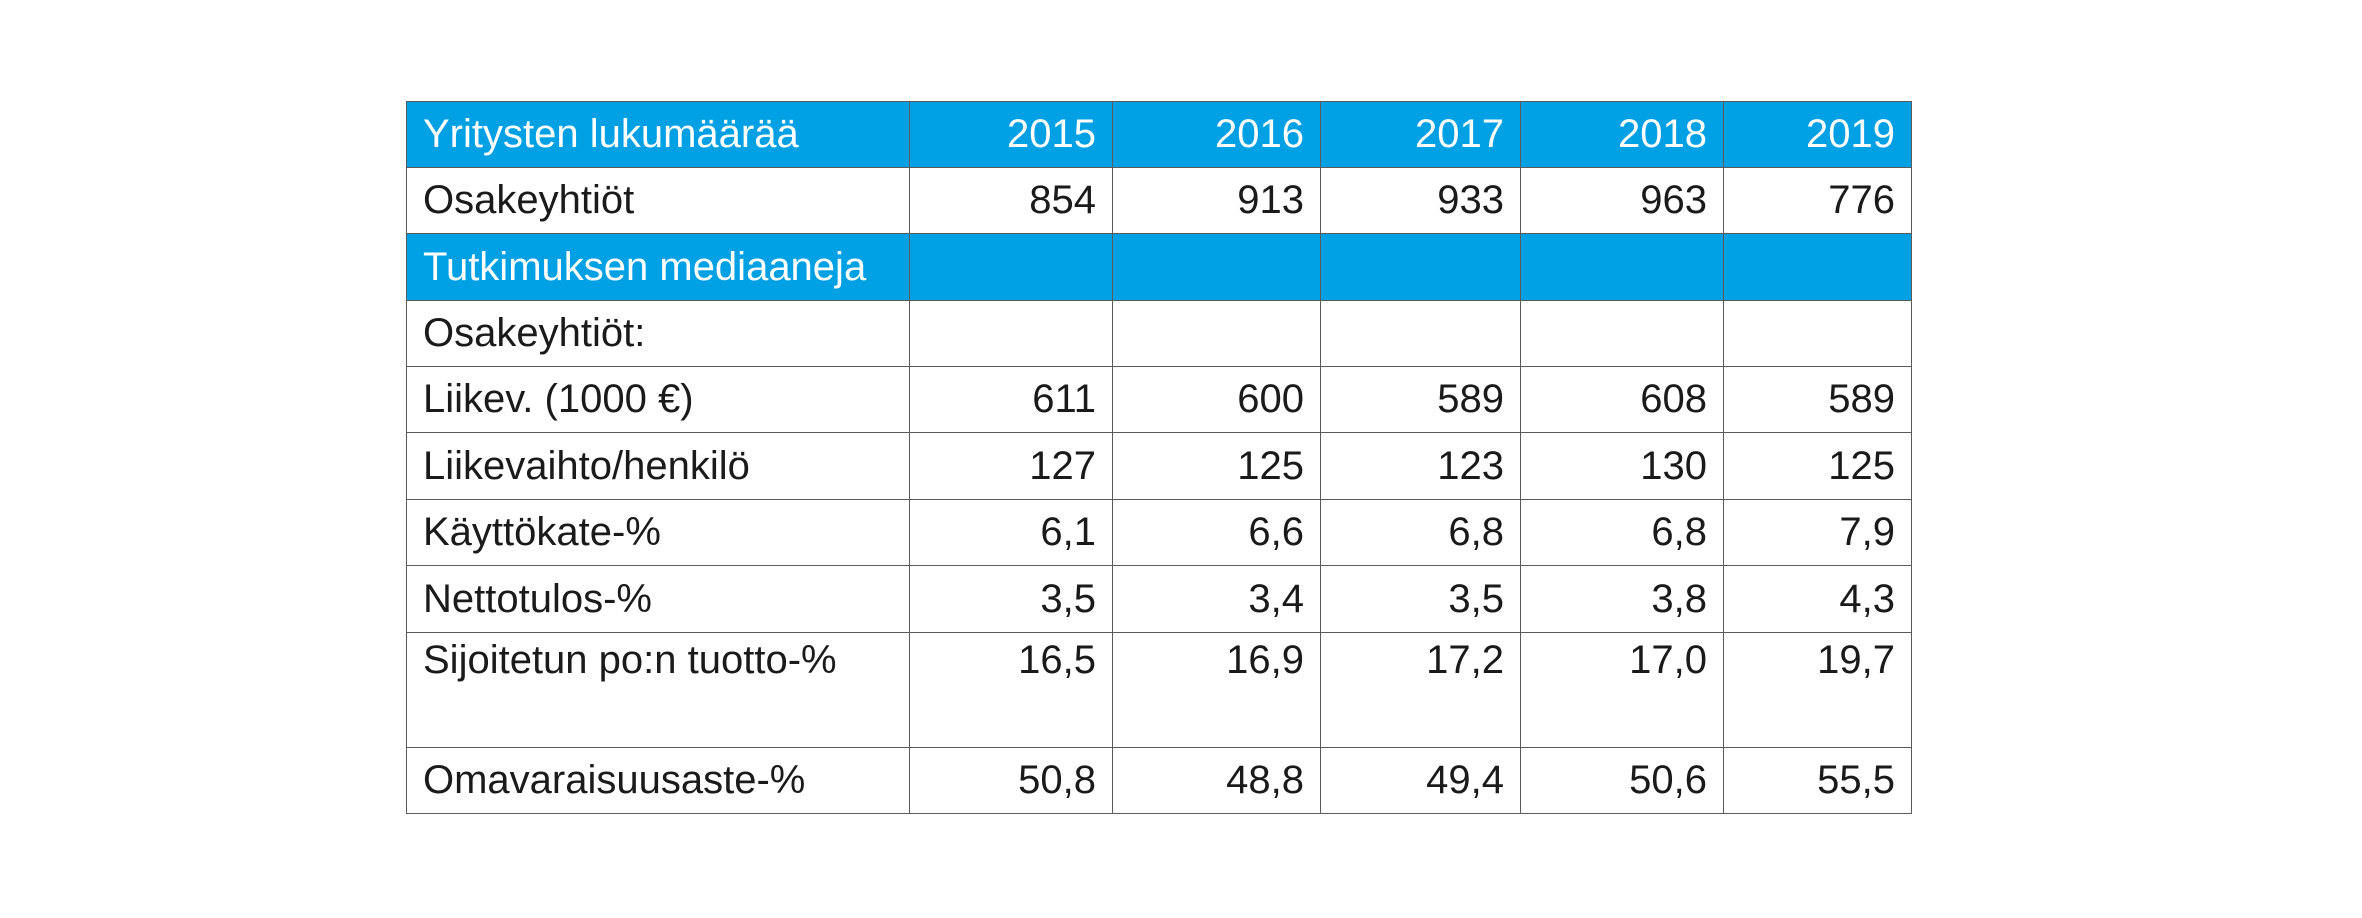  I want to click on row-label-cell: Tutkimuksen mediaaneja, so click(658, 267).